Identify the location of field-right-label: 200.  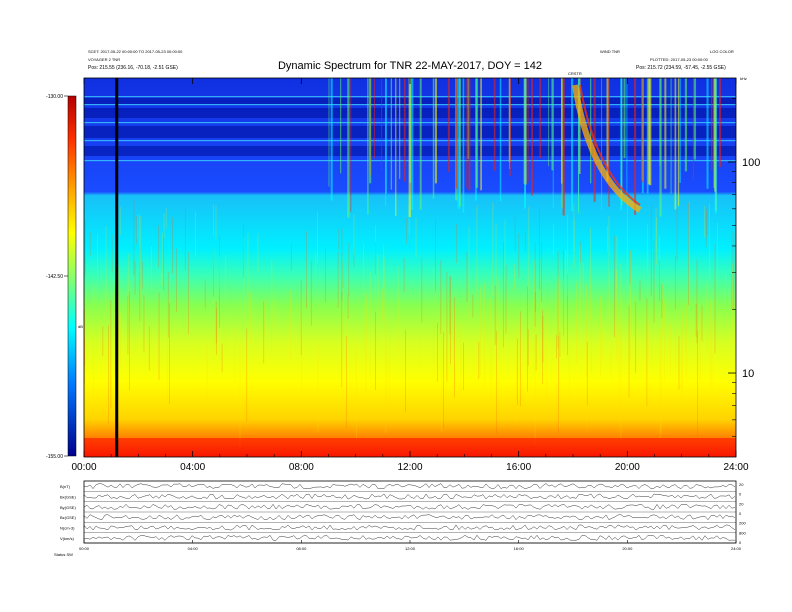
(742, 523).